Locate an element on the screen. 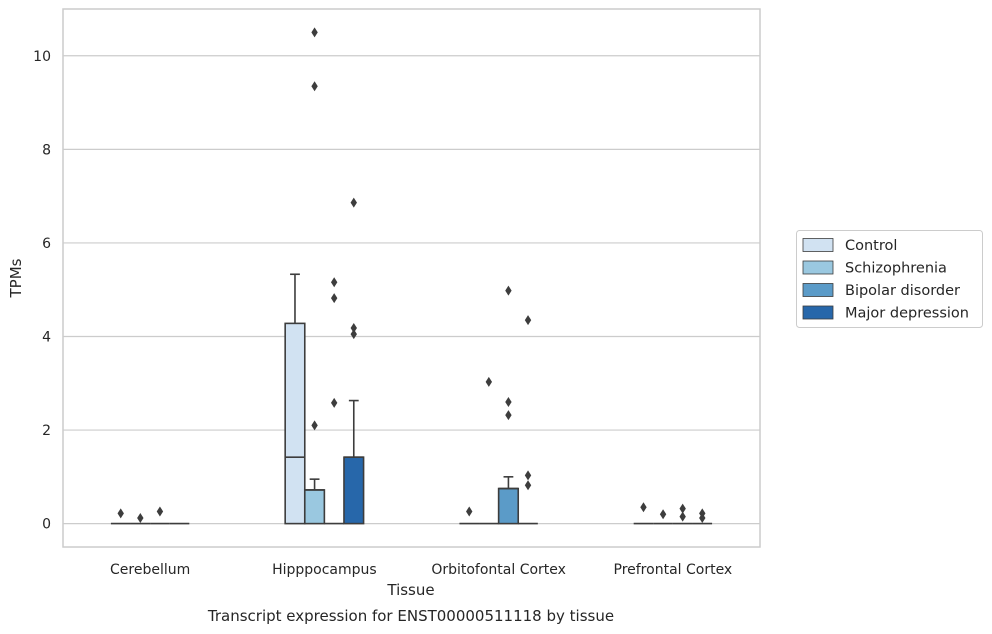  y-tick-label: 6 is located at coordinates (46, 244).